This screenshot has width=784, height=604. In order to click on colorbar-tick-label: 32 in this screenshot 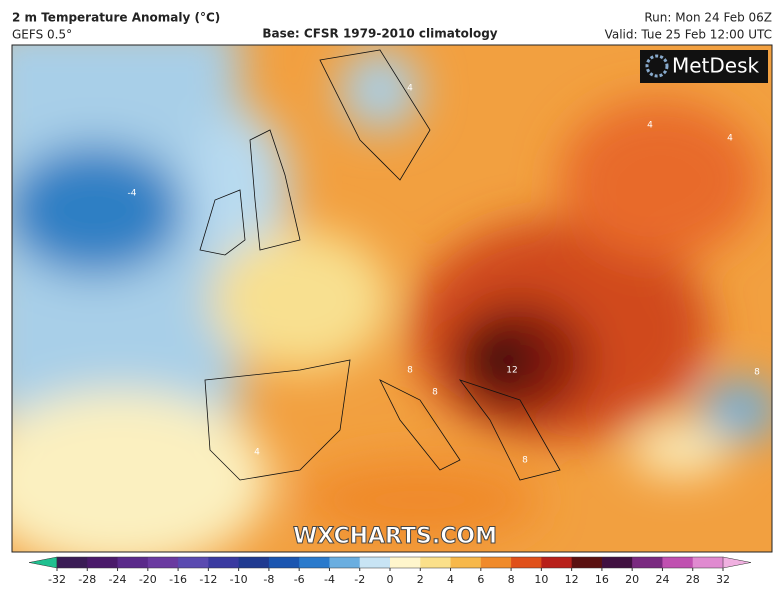, I will do `click(723, 579)`.